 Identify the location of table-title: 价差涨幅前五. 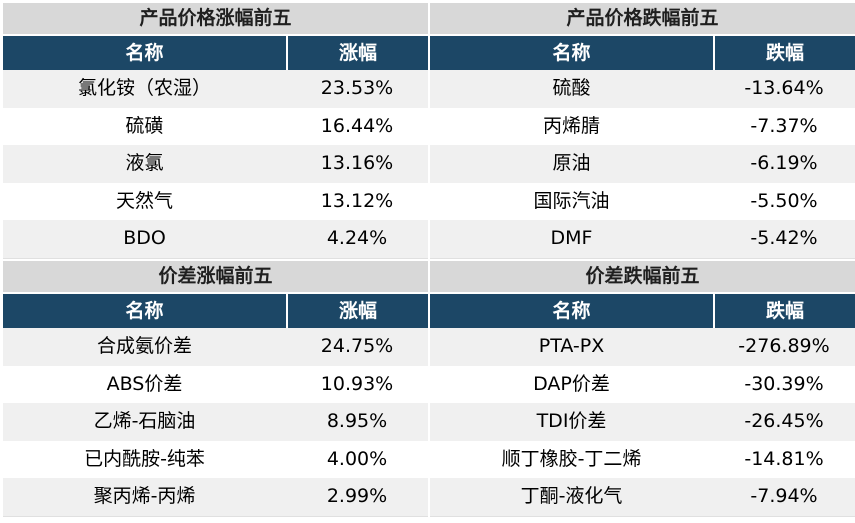
(215, 277).